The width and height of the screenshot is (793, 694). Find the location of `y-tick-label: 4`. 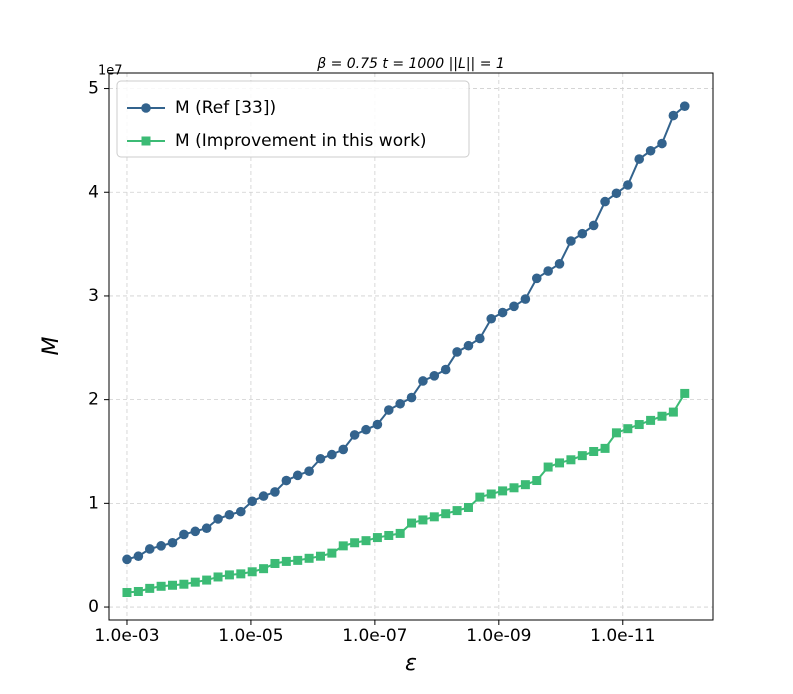

y-tick-label: 4 is located at coordinates (93, 192).